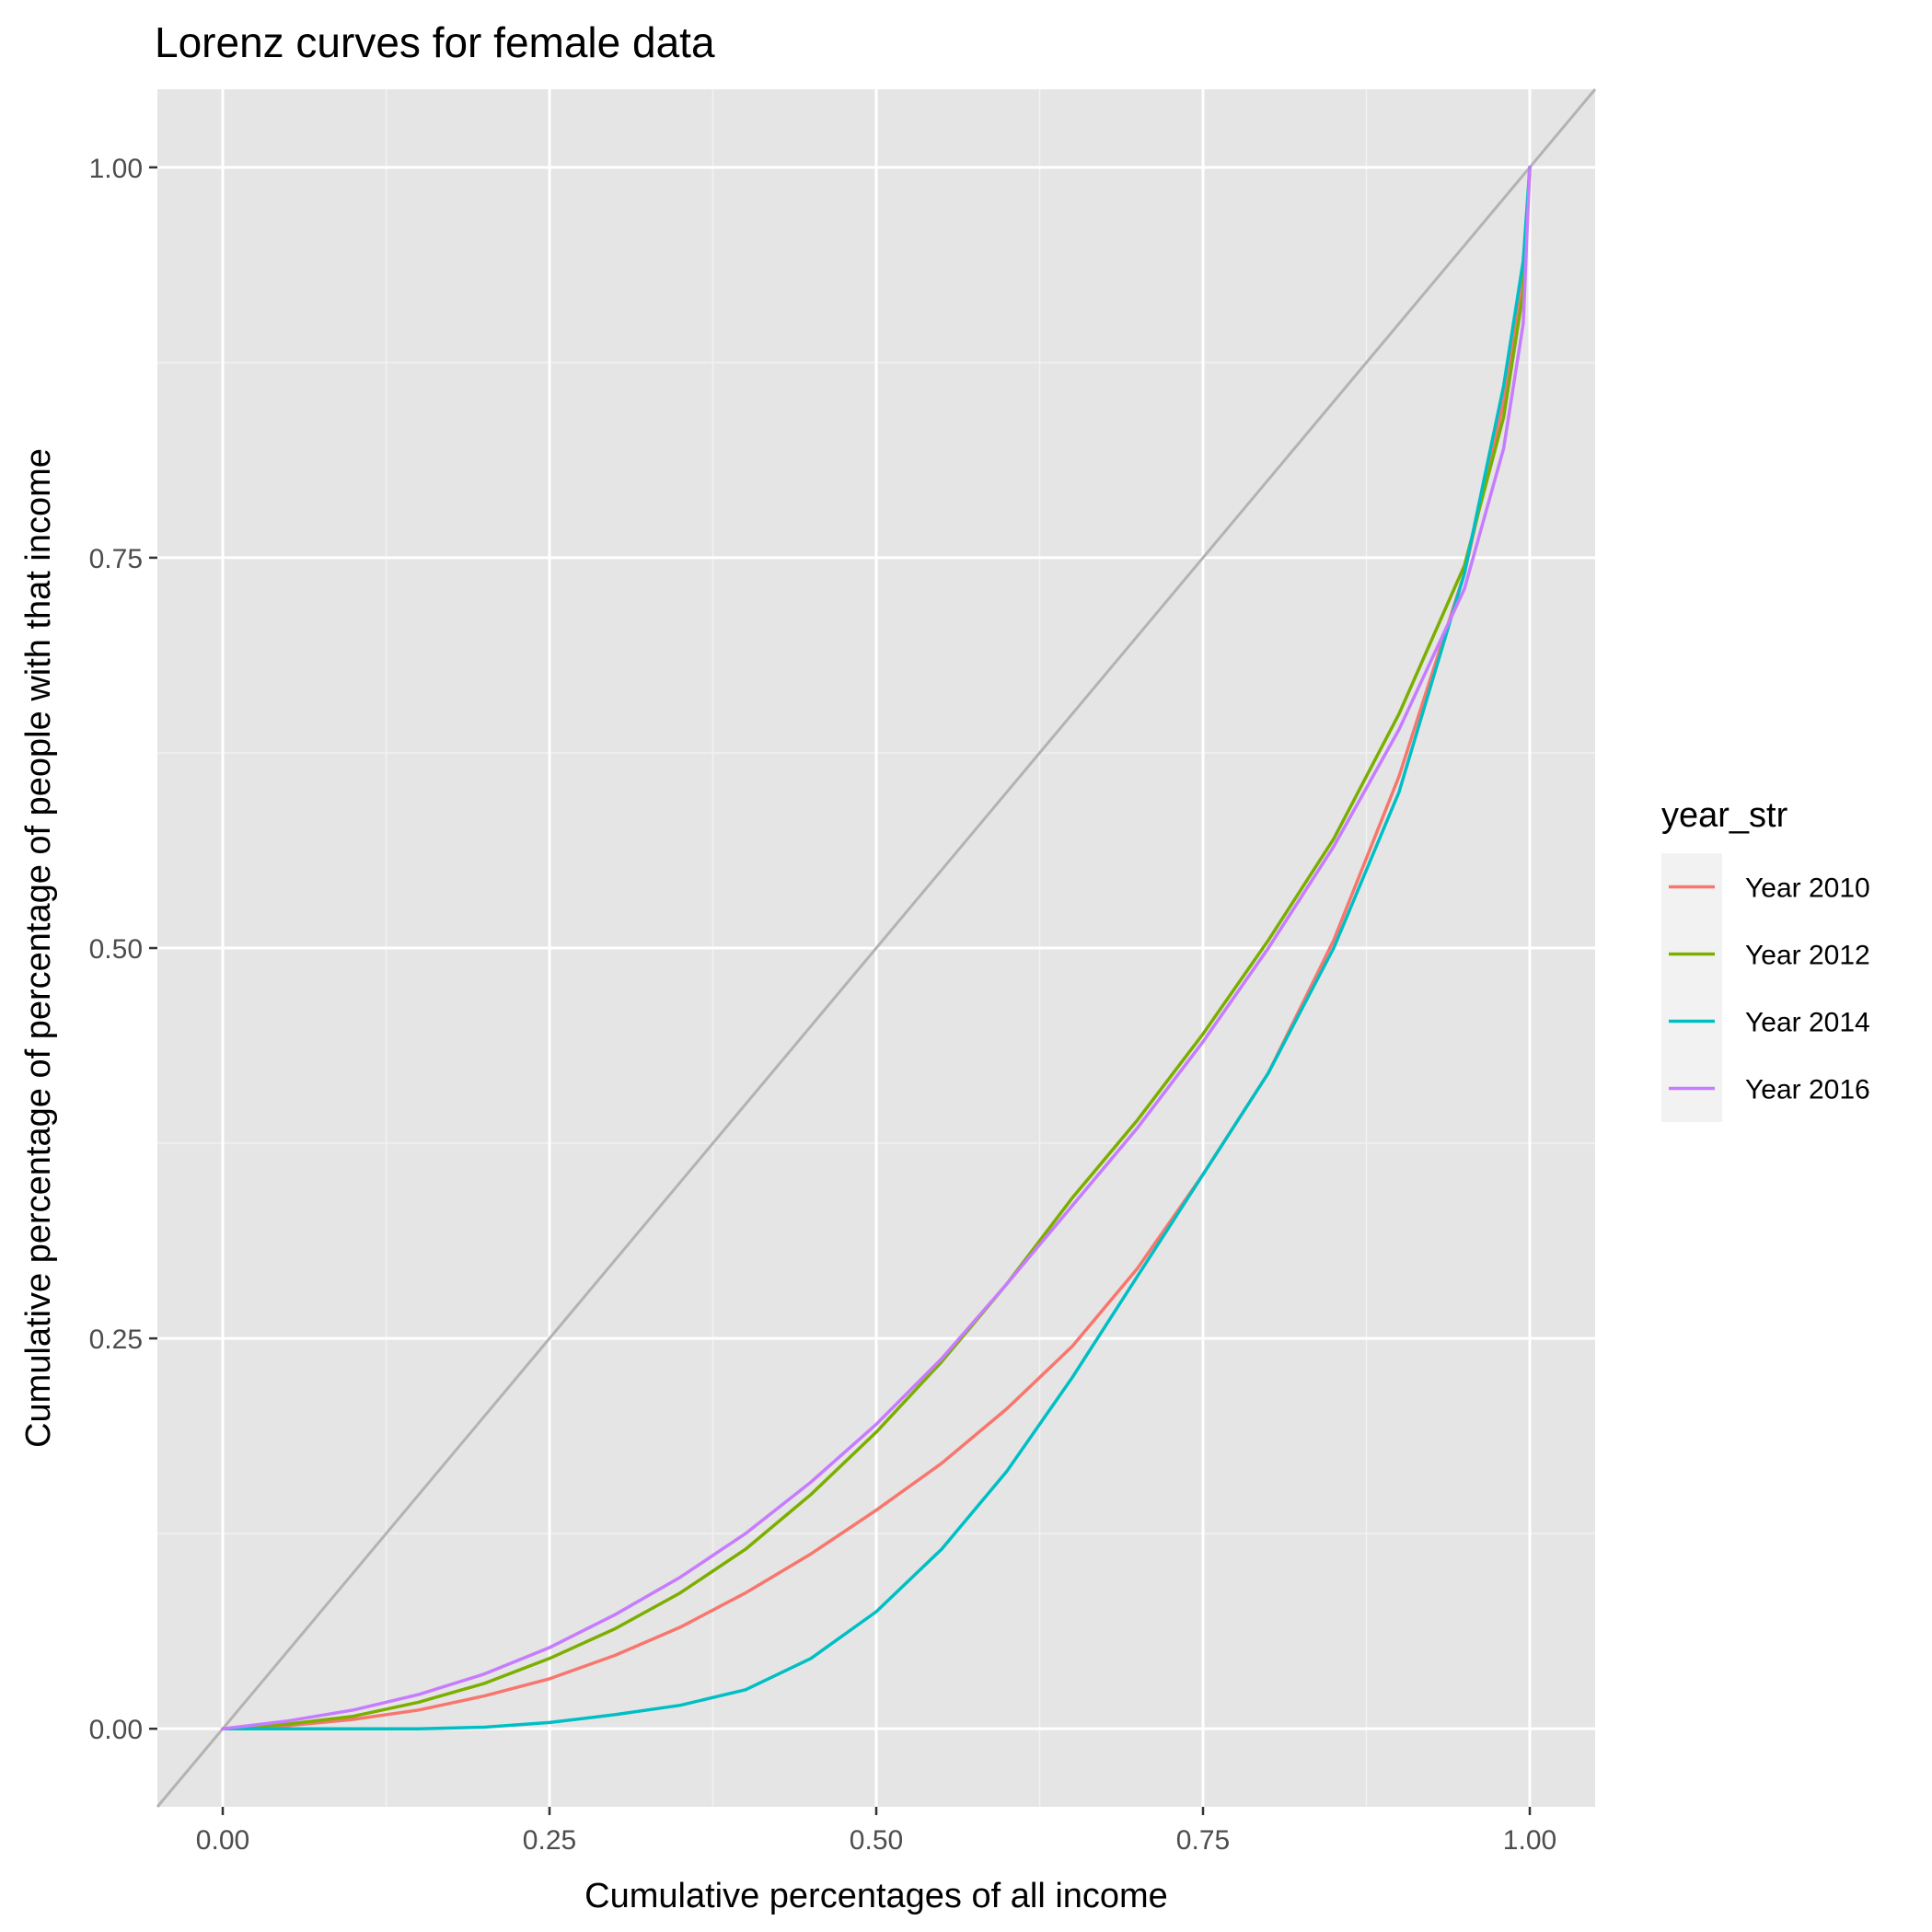 This screenshot has width=1932, height=1932. What do you see at coordinates (116, 950) in the screenshot?
I see `y-tick-label: 0.50` at bounding box center [116, 950].